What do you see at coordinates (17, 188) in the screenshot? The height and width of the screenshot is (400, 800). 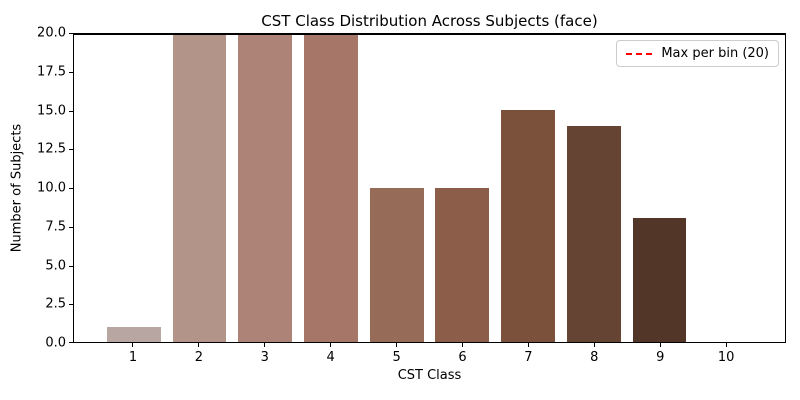 I see `y-axis-label: Number of Subjects` at bounding box center [17, 188].